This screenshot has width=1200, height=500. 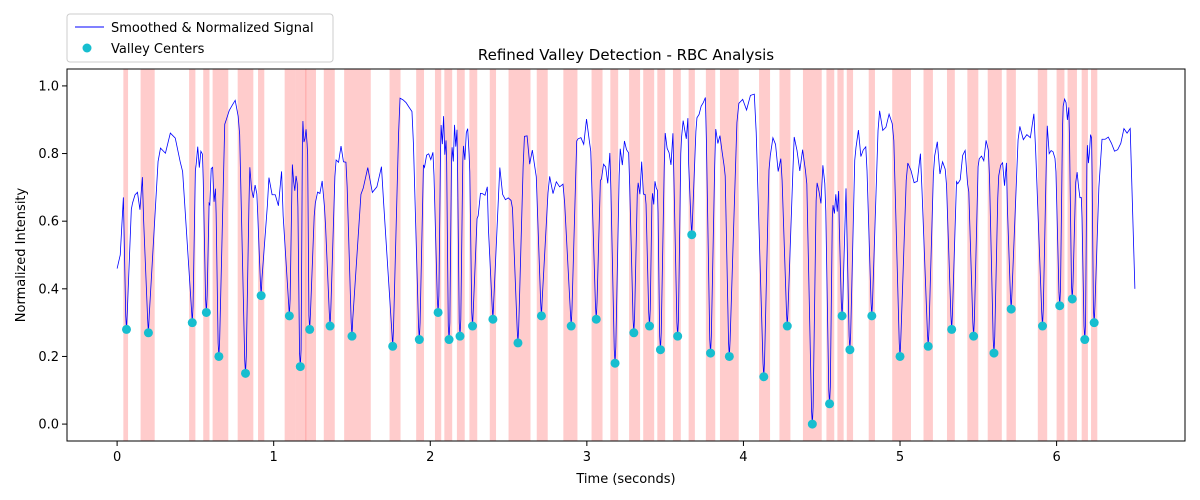 I want to click on x-tick-label-1: 1, so click(x=274, y=457).